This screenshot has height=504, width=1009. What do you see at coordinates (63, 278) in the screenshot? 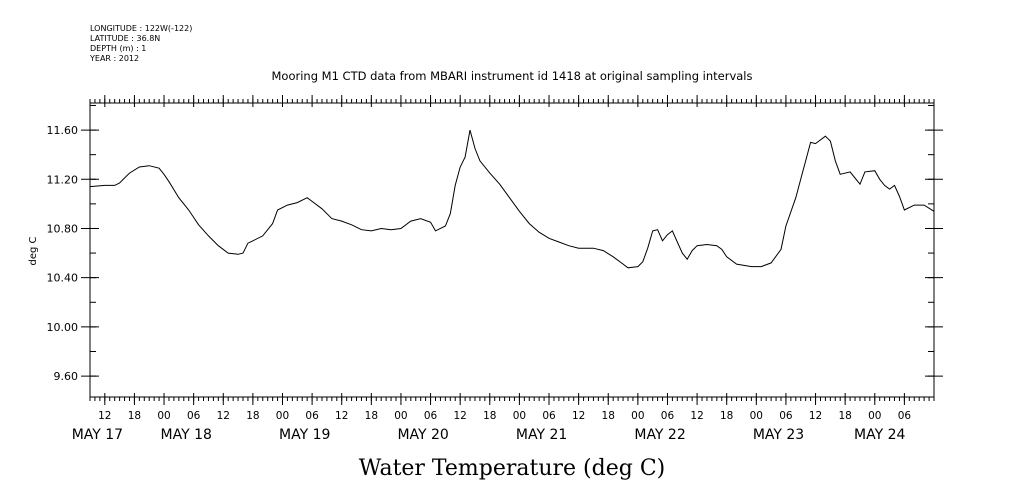
I see `y-tick-label: 10.40` at bounding box center [63, 278].